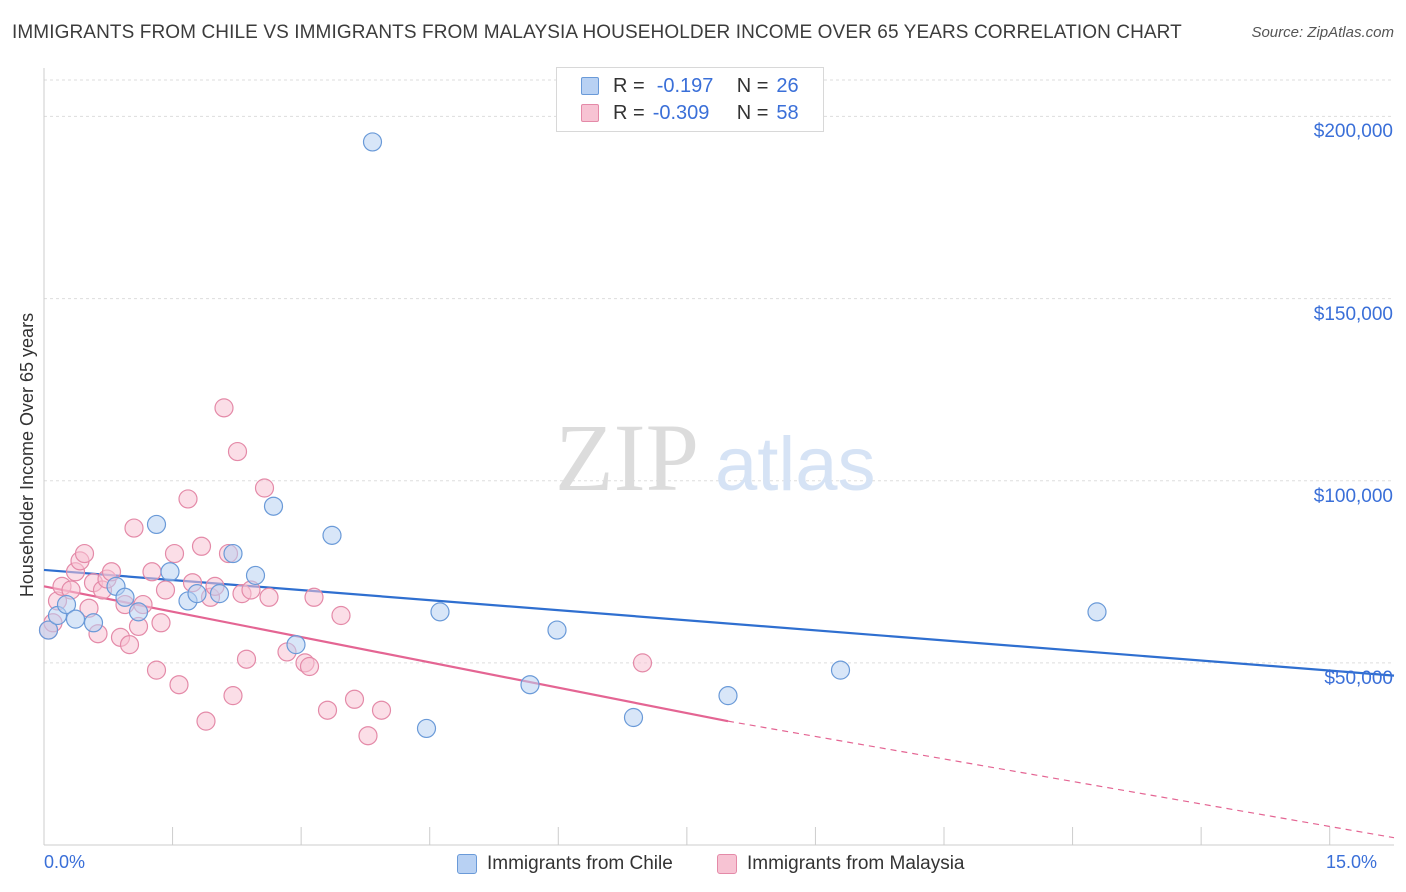  What do you see at coordinates (590, 86) in the screenshot?
I see `legend-swatch-chile` at bounding box center [590, 86].